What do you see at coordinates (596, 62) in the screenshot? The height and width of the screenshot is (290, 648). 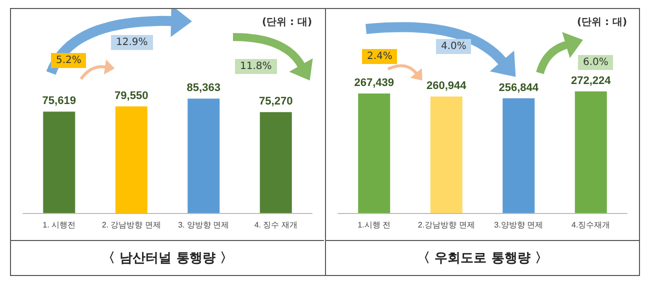 I see `text: 6.0%` at bounding box center [596, 62].